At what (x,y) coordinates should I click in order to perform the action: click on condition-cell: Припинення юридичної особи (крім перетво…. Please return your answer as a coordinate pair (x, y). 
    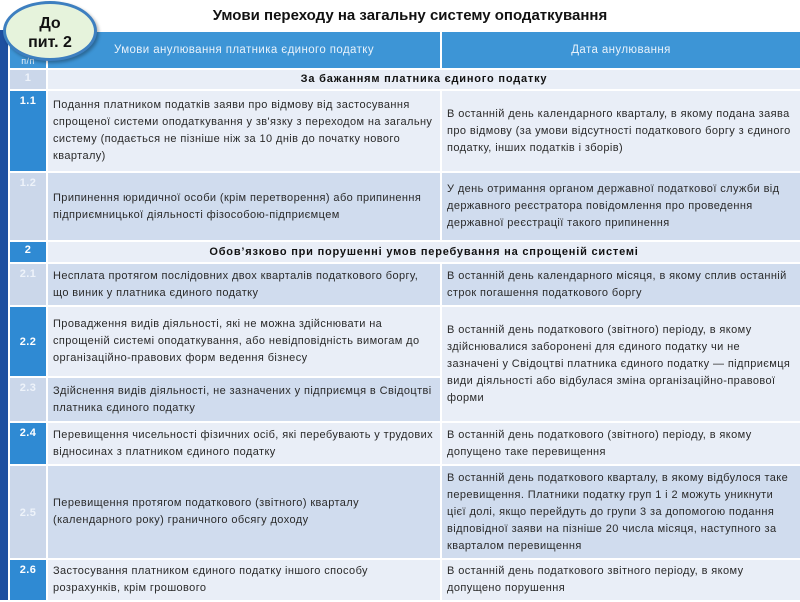
    Looking at the image, I should click on (244, 206).